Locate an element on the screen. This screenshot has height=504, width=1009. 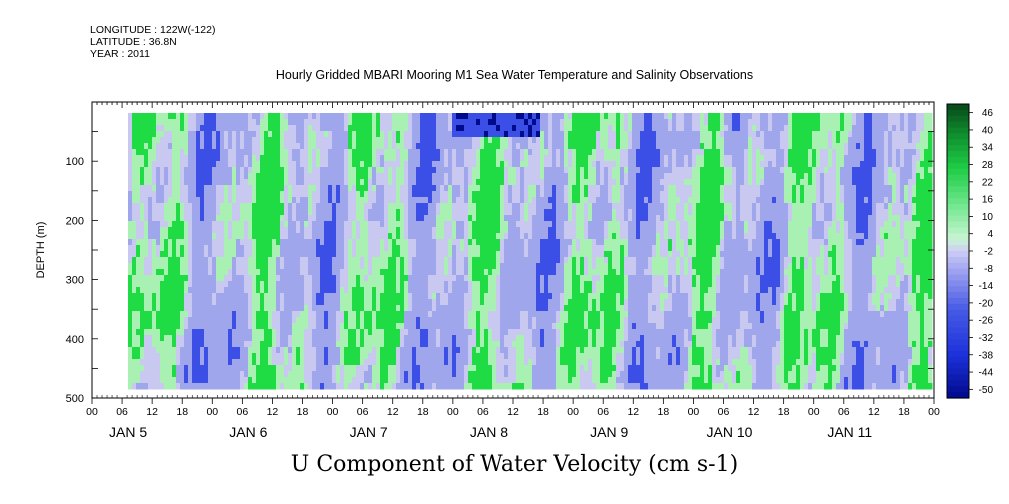
longitude-label: LONGITUDE : 122W(-122) is located at coordinates (153, 30).